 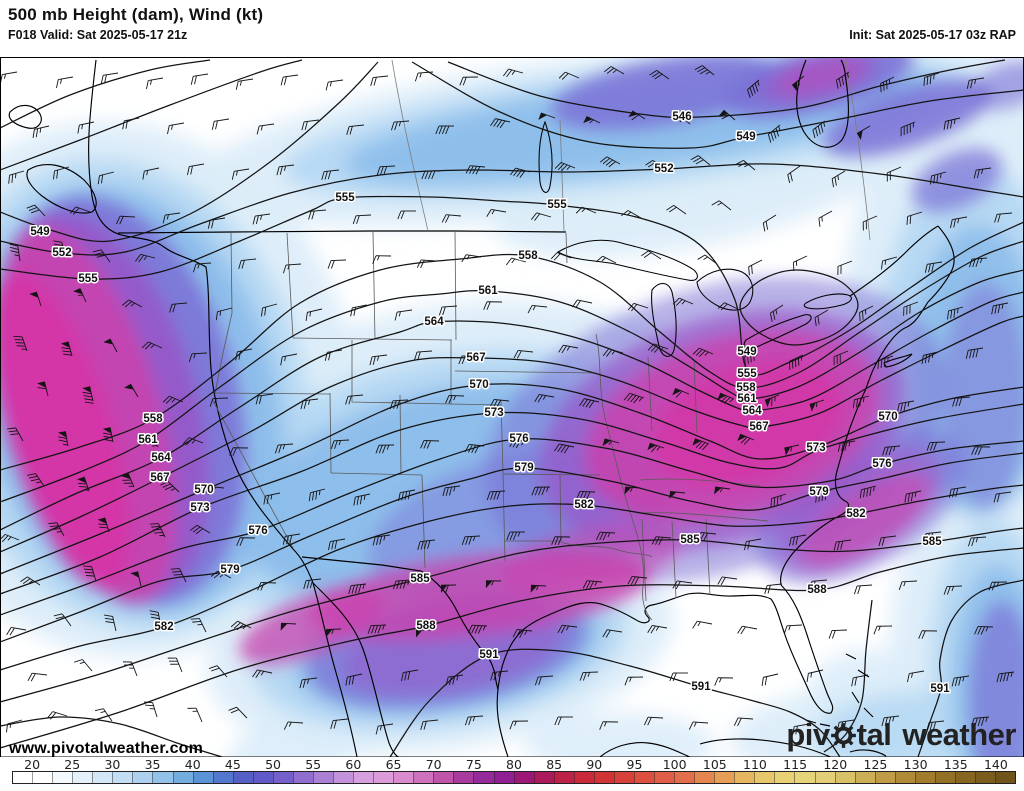 I want to click on colorbar-tick: 90, so click(x=594, y=764).